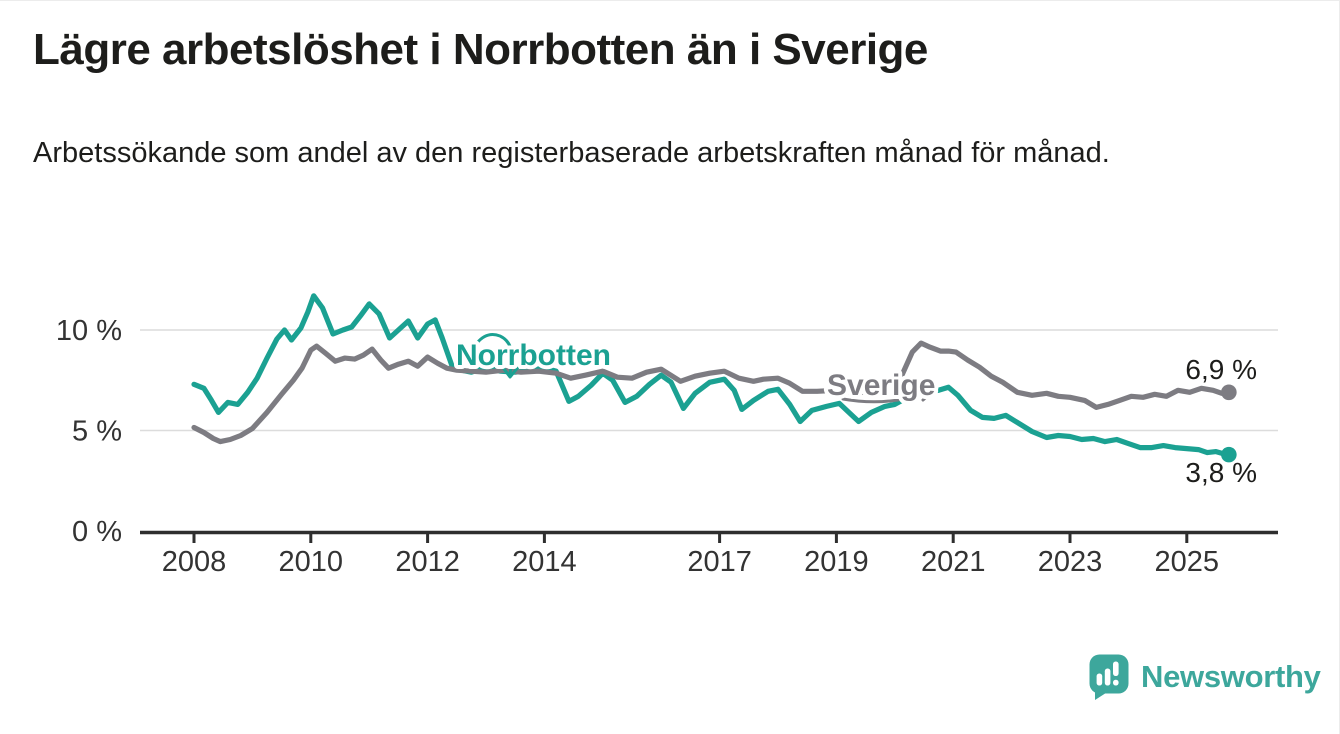 The height and width of the screenshot is (734, 1340). Describe the element at coordinates (719, 562) in the screenshot. I see `x-tick-label-2017: 2017` at that location.